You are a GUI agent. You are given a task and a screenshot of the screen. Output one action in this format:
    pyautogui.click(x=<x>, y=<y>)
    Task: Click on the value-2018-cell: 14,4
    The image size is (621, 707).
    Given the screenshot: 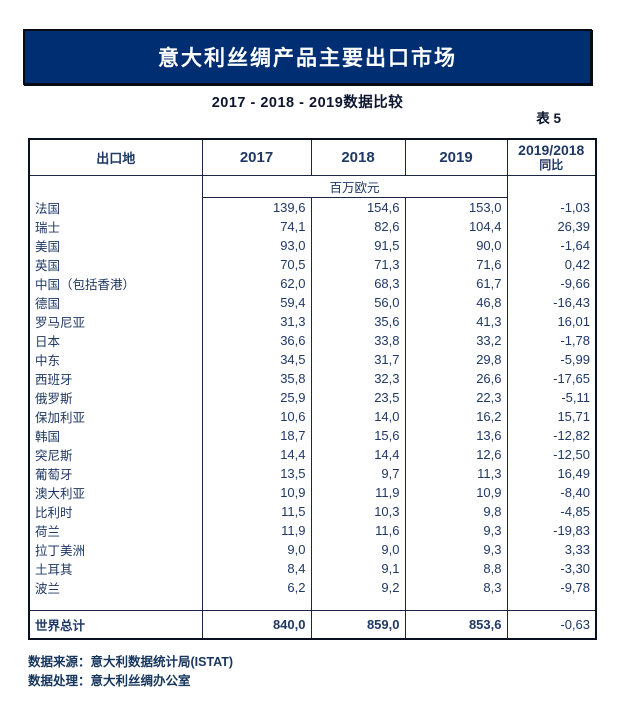 What is the action you would take?
    pyautogui.click(x=357, y=454)
    